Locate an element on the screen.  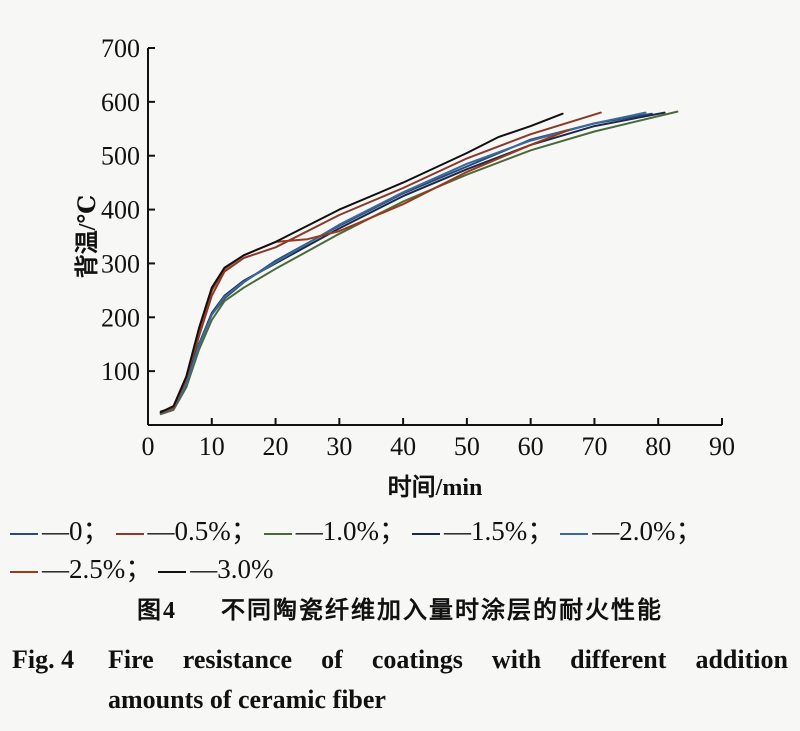
legend-item: —1.0%； is located at coordinates (334, 531).